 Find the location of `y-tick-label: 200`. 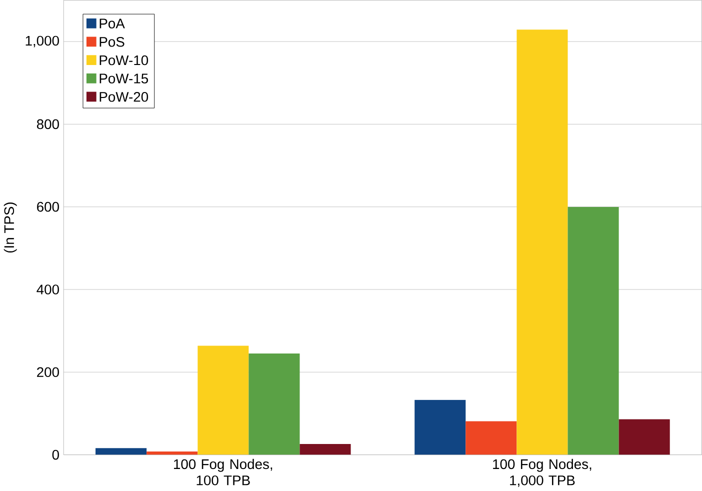

y-tick-label: 200 is located at coordinates (48, 372).